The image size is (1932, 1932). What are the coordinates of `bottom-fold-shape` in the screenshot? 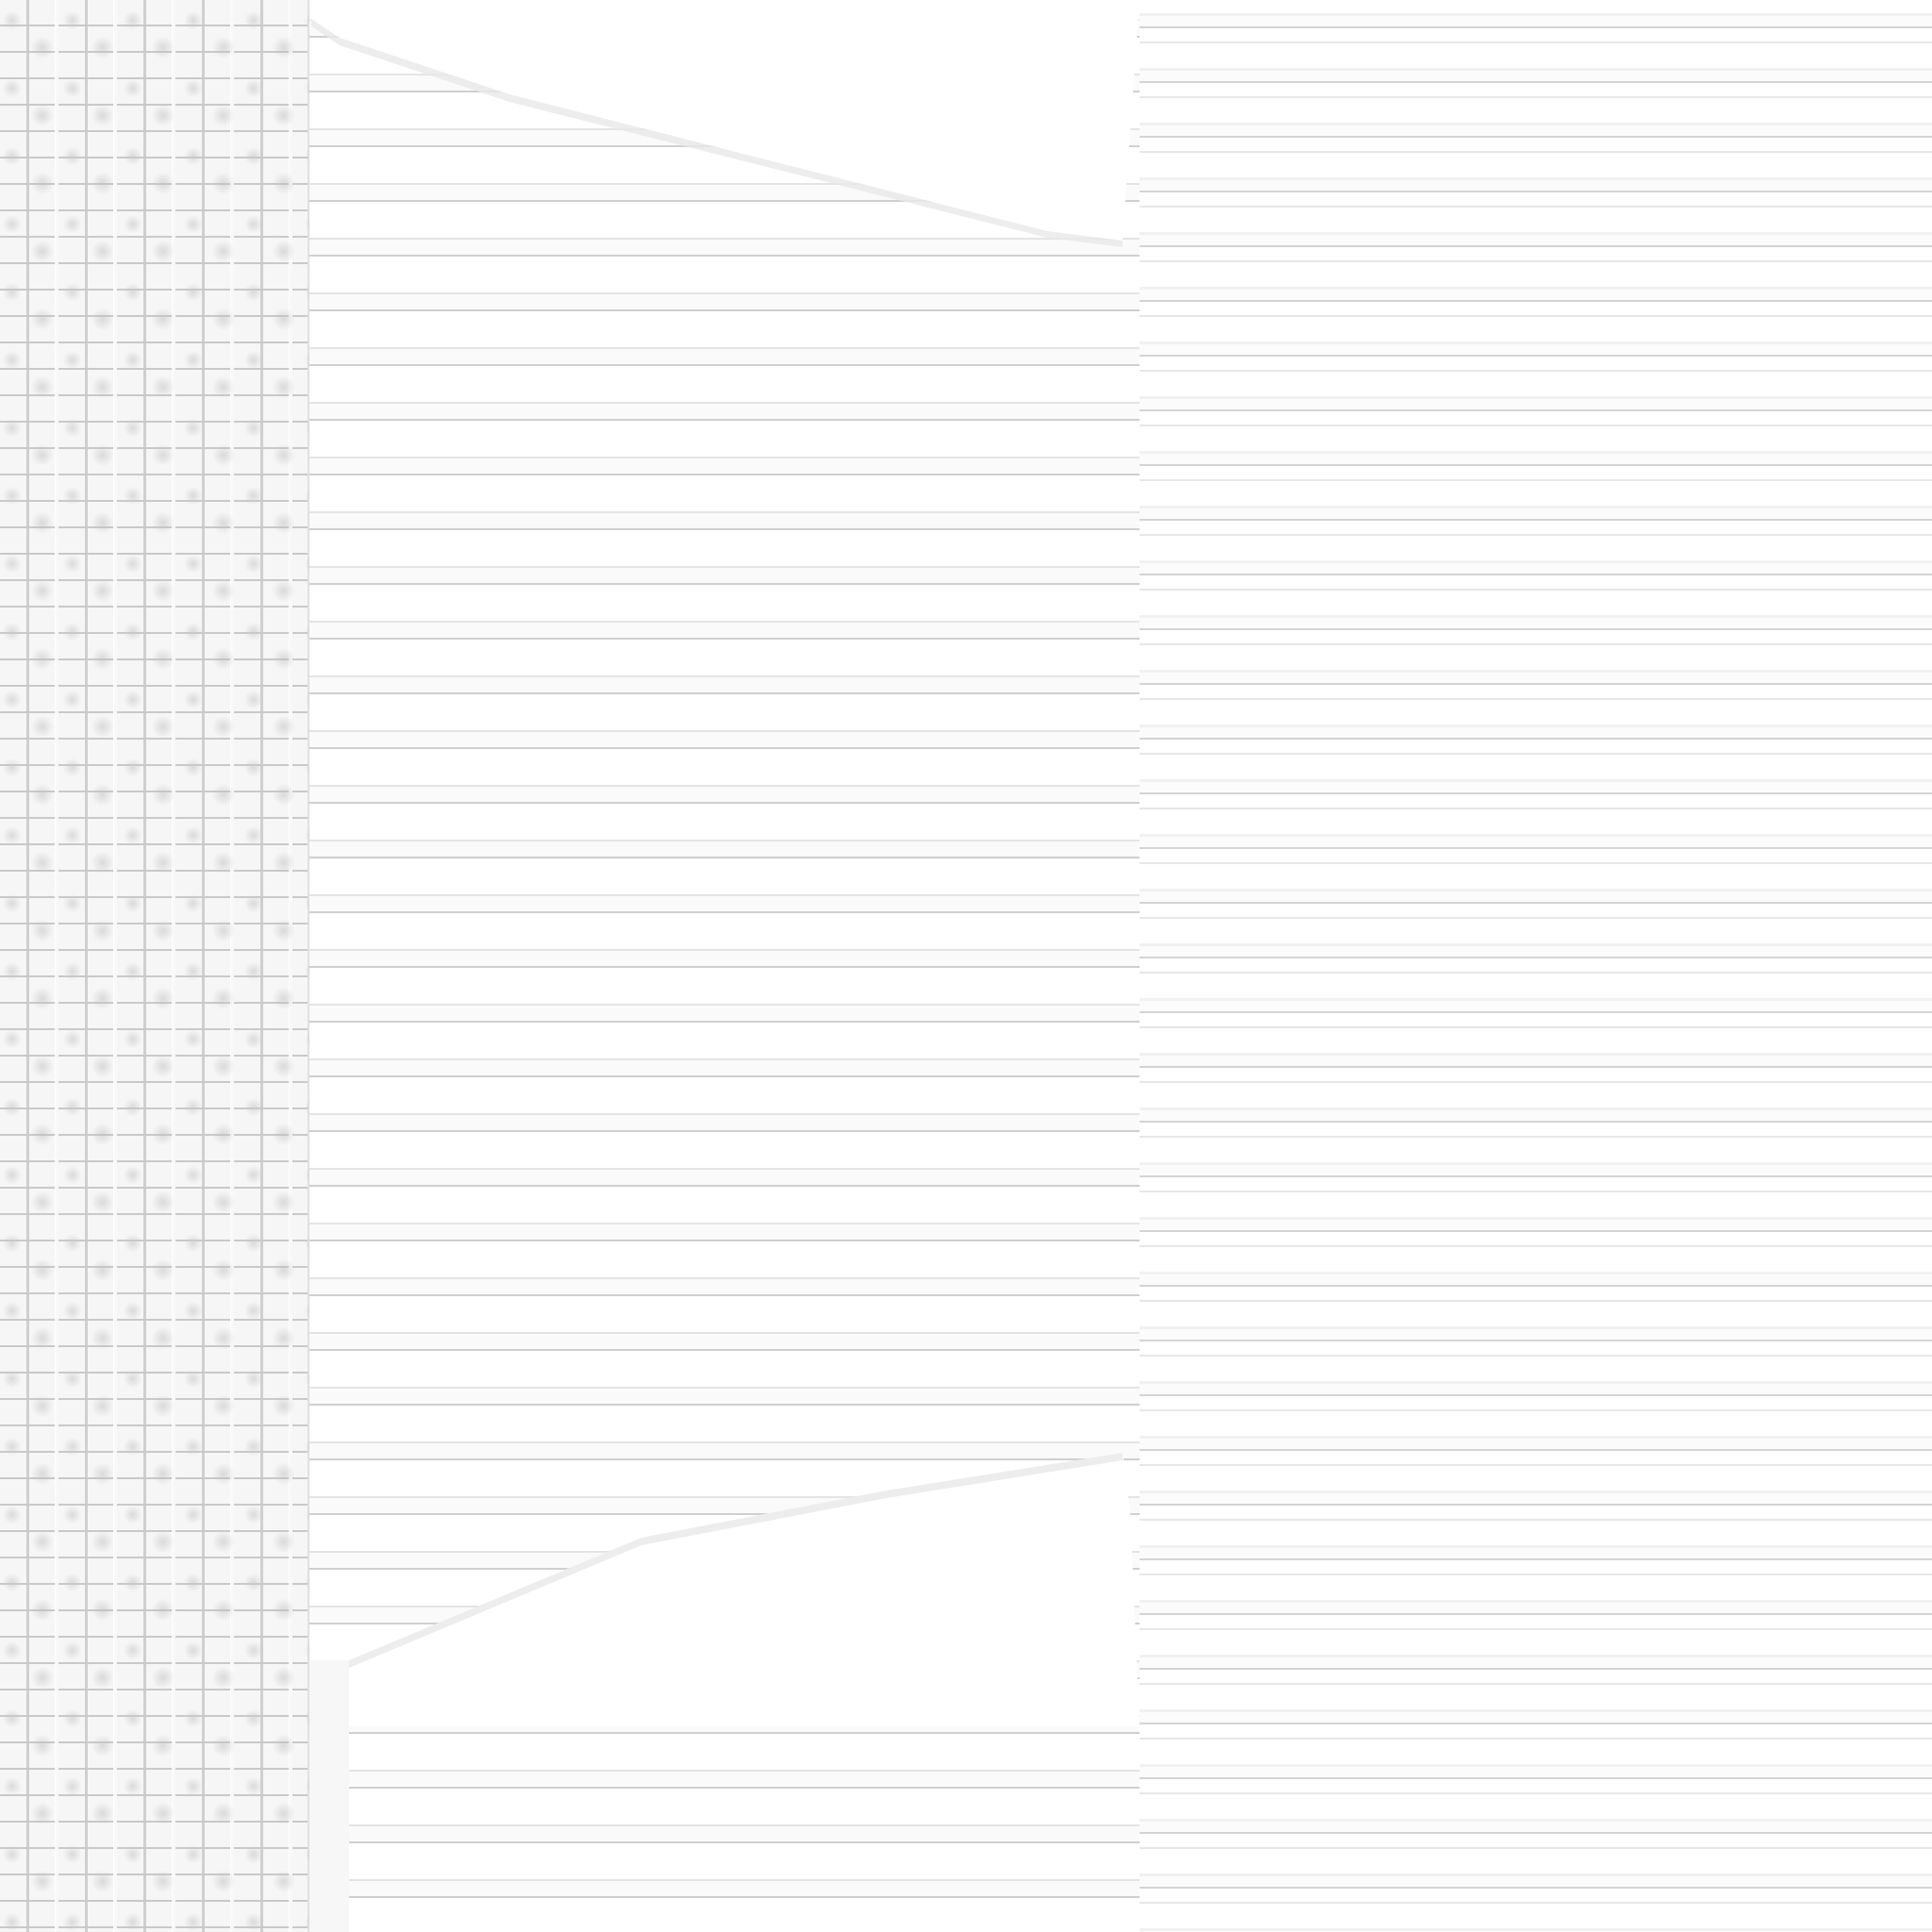 It's located at (745, 1589).